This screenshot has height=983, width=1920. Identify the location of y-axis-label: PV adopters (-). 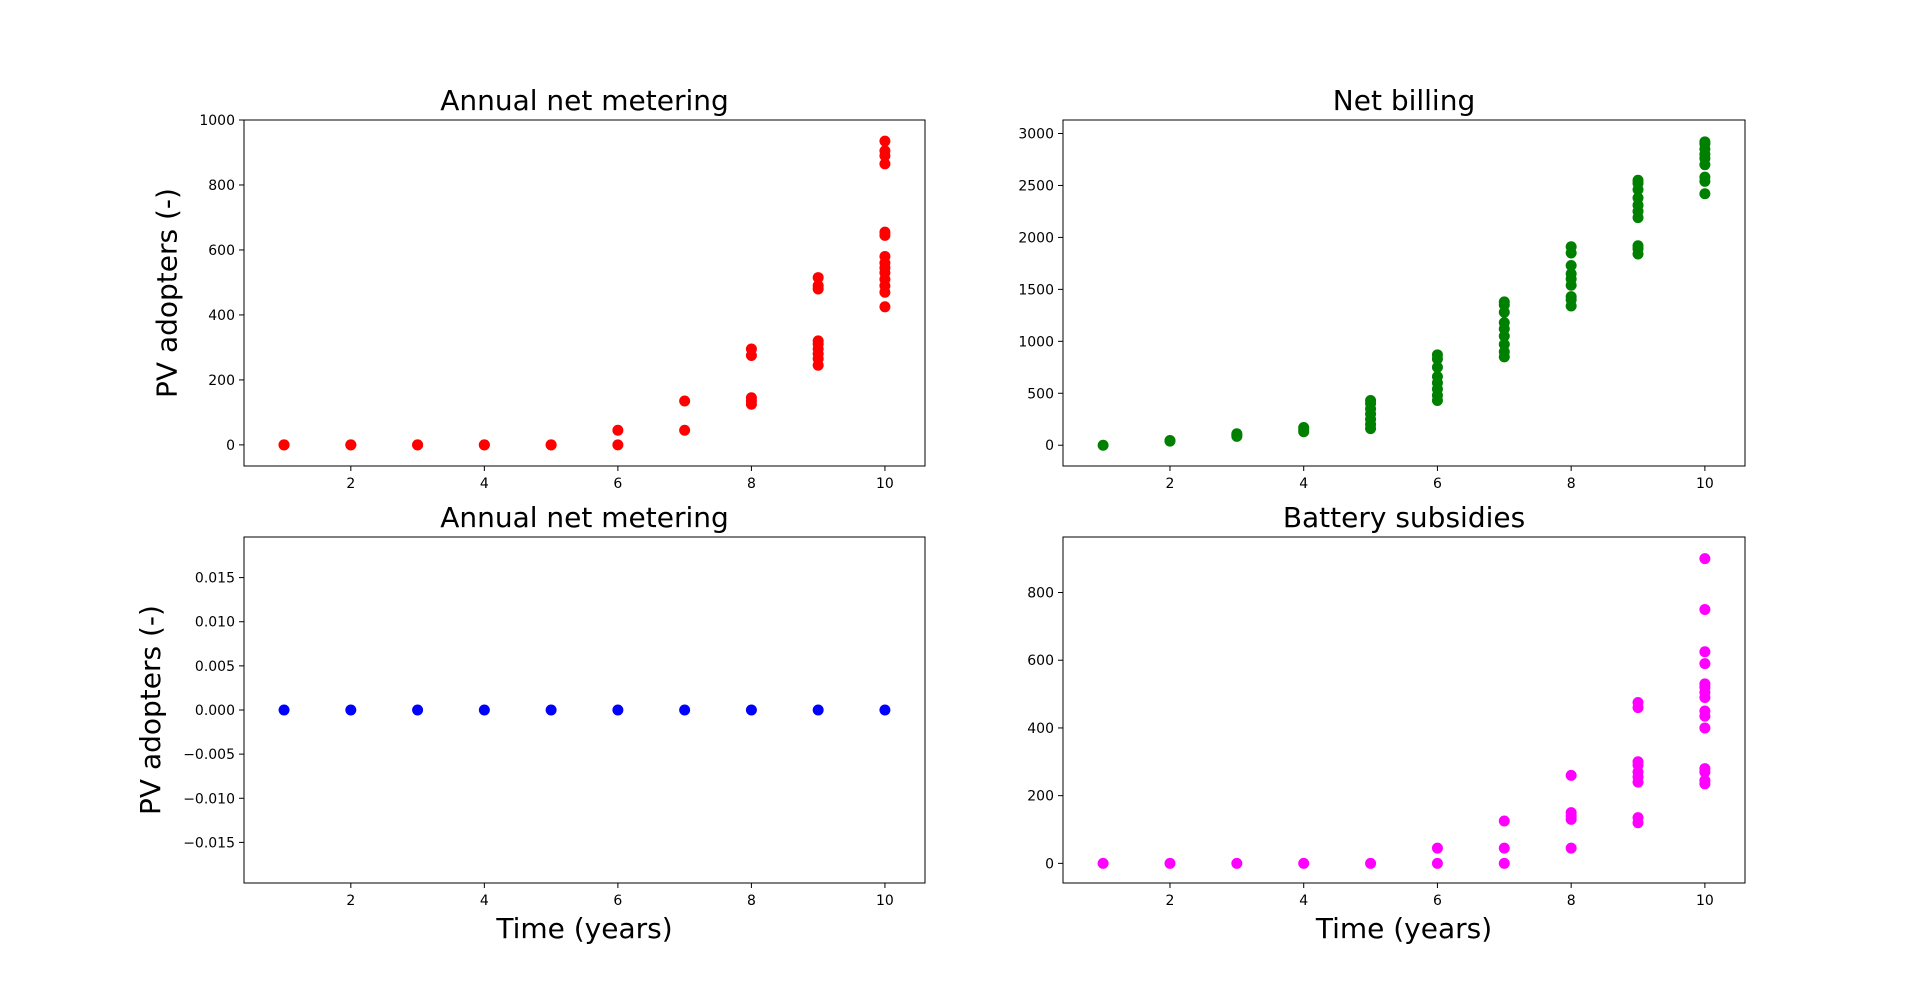
(166, 293).